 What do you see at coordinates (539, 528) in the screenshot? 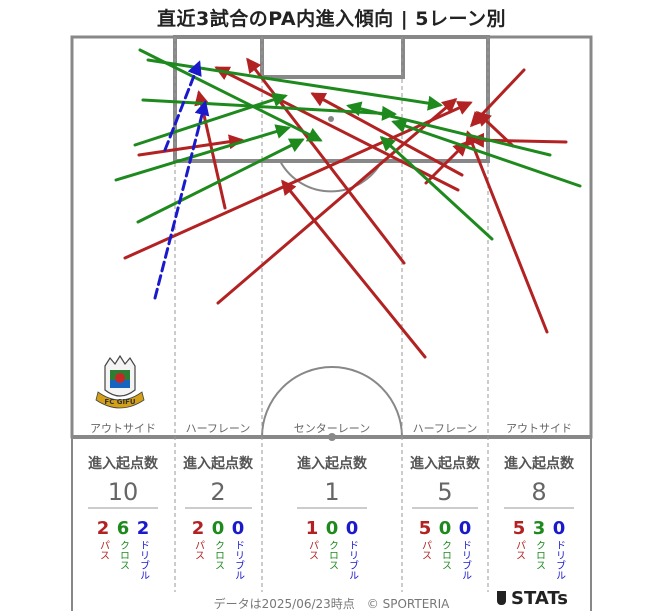
I see `stat-cross-count: 3` at bounding box center [539, 528].